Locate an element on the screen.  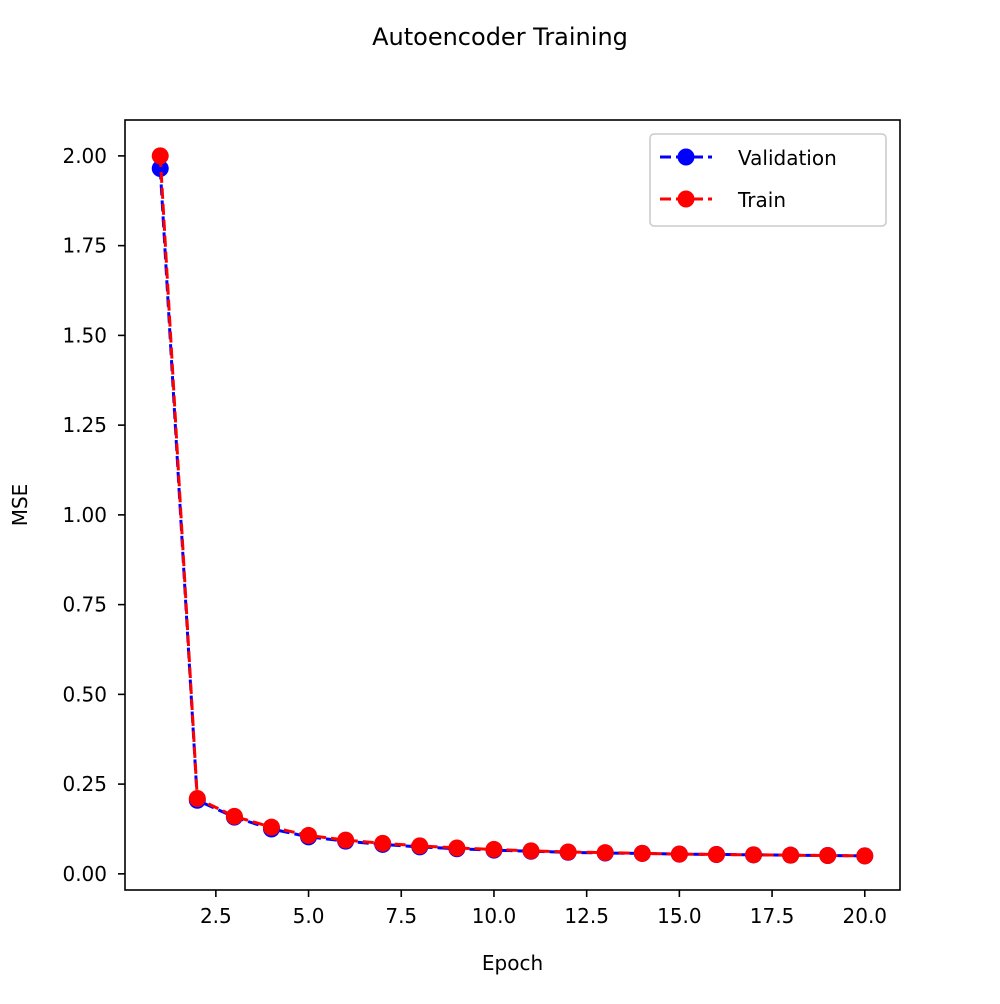
x-tick-label: 15.0 is located at coordinates (679, 916).